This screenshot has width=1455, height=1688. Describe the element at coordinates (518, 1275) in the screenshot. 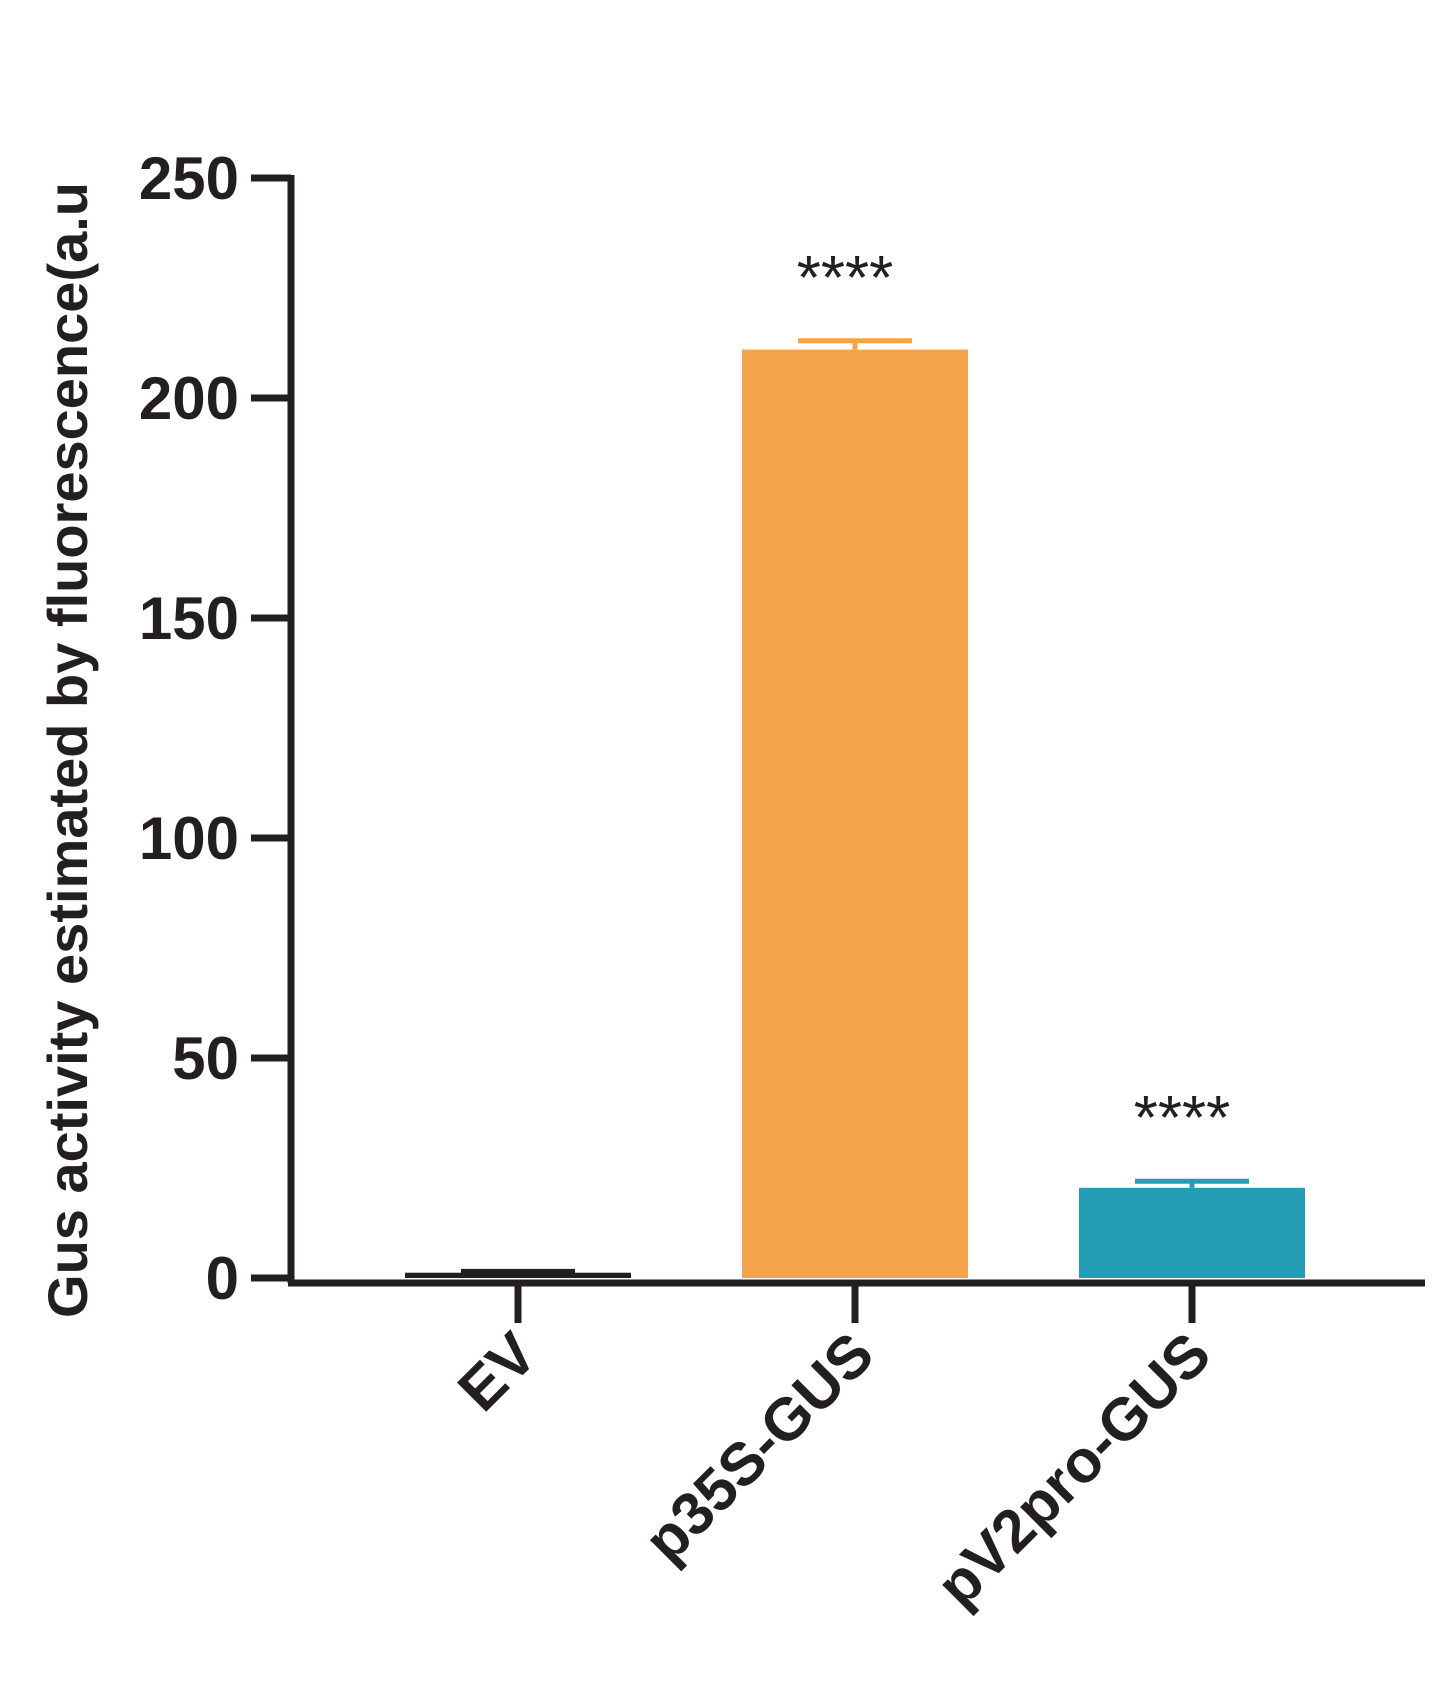

I see `bar-ev` at that location.